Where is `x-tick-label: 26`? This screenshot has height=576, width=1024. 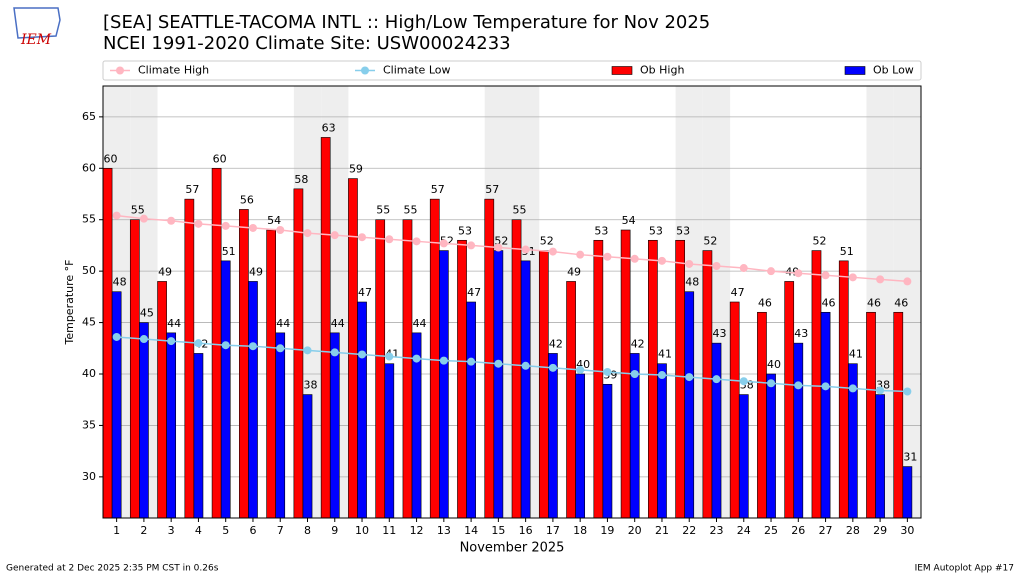 x-tick-label: 26 is located at coordinates (798, 530).